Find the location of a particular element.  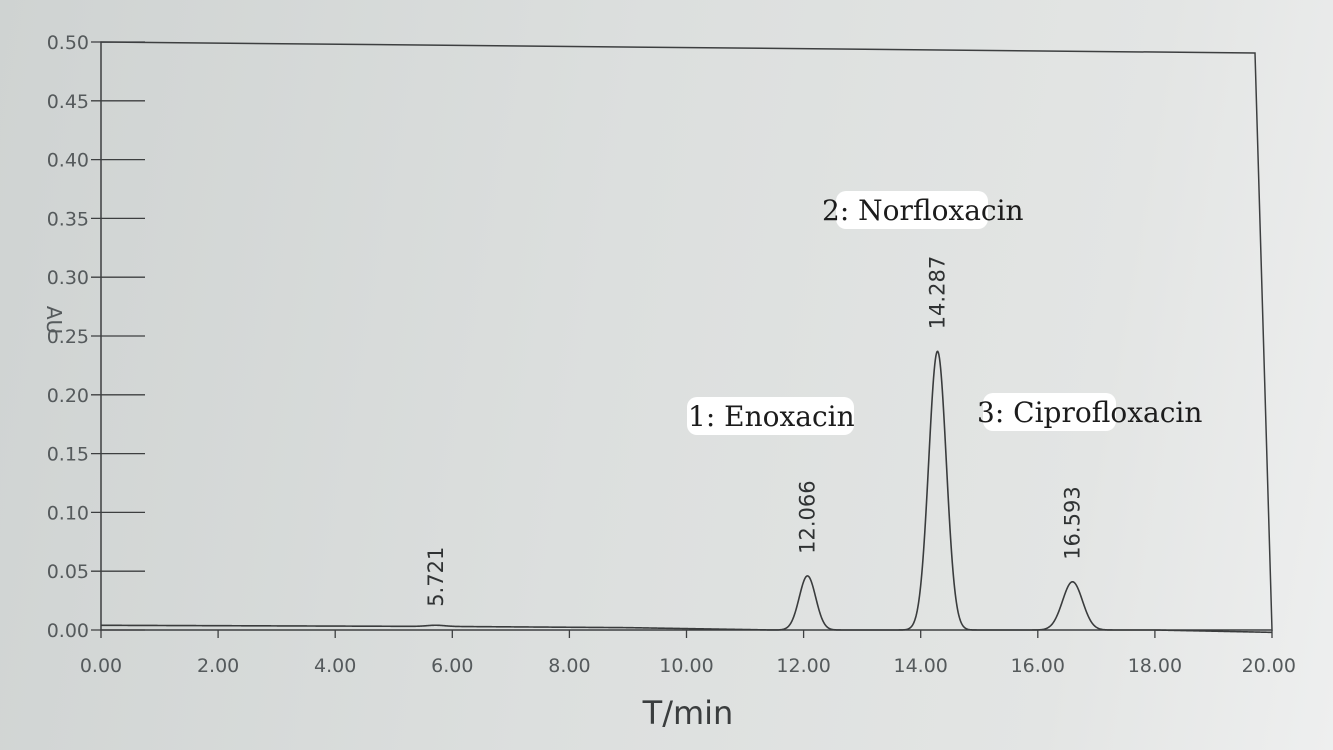

x-tick-label: 8.00 is located at coordinates (569, 666).